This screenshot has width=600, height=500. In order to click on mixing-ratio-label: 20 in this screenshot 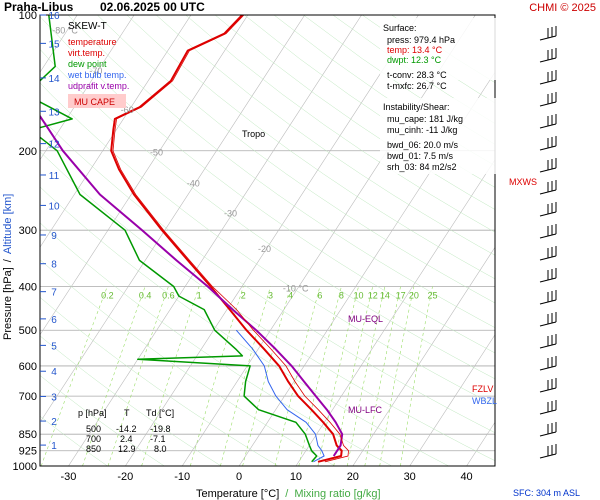, I will do `click(414, 296)`.